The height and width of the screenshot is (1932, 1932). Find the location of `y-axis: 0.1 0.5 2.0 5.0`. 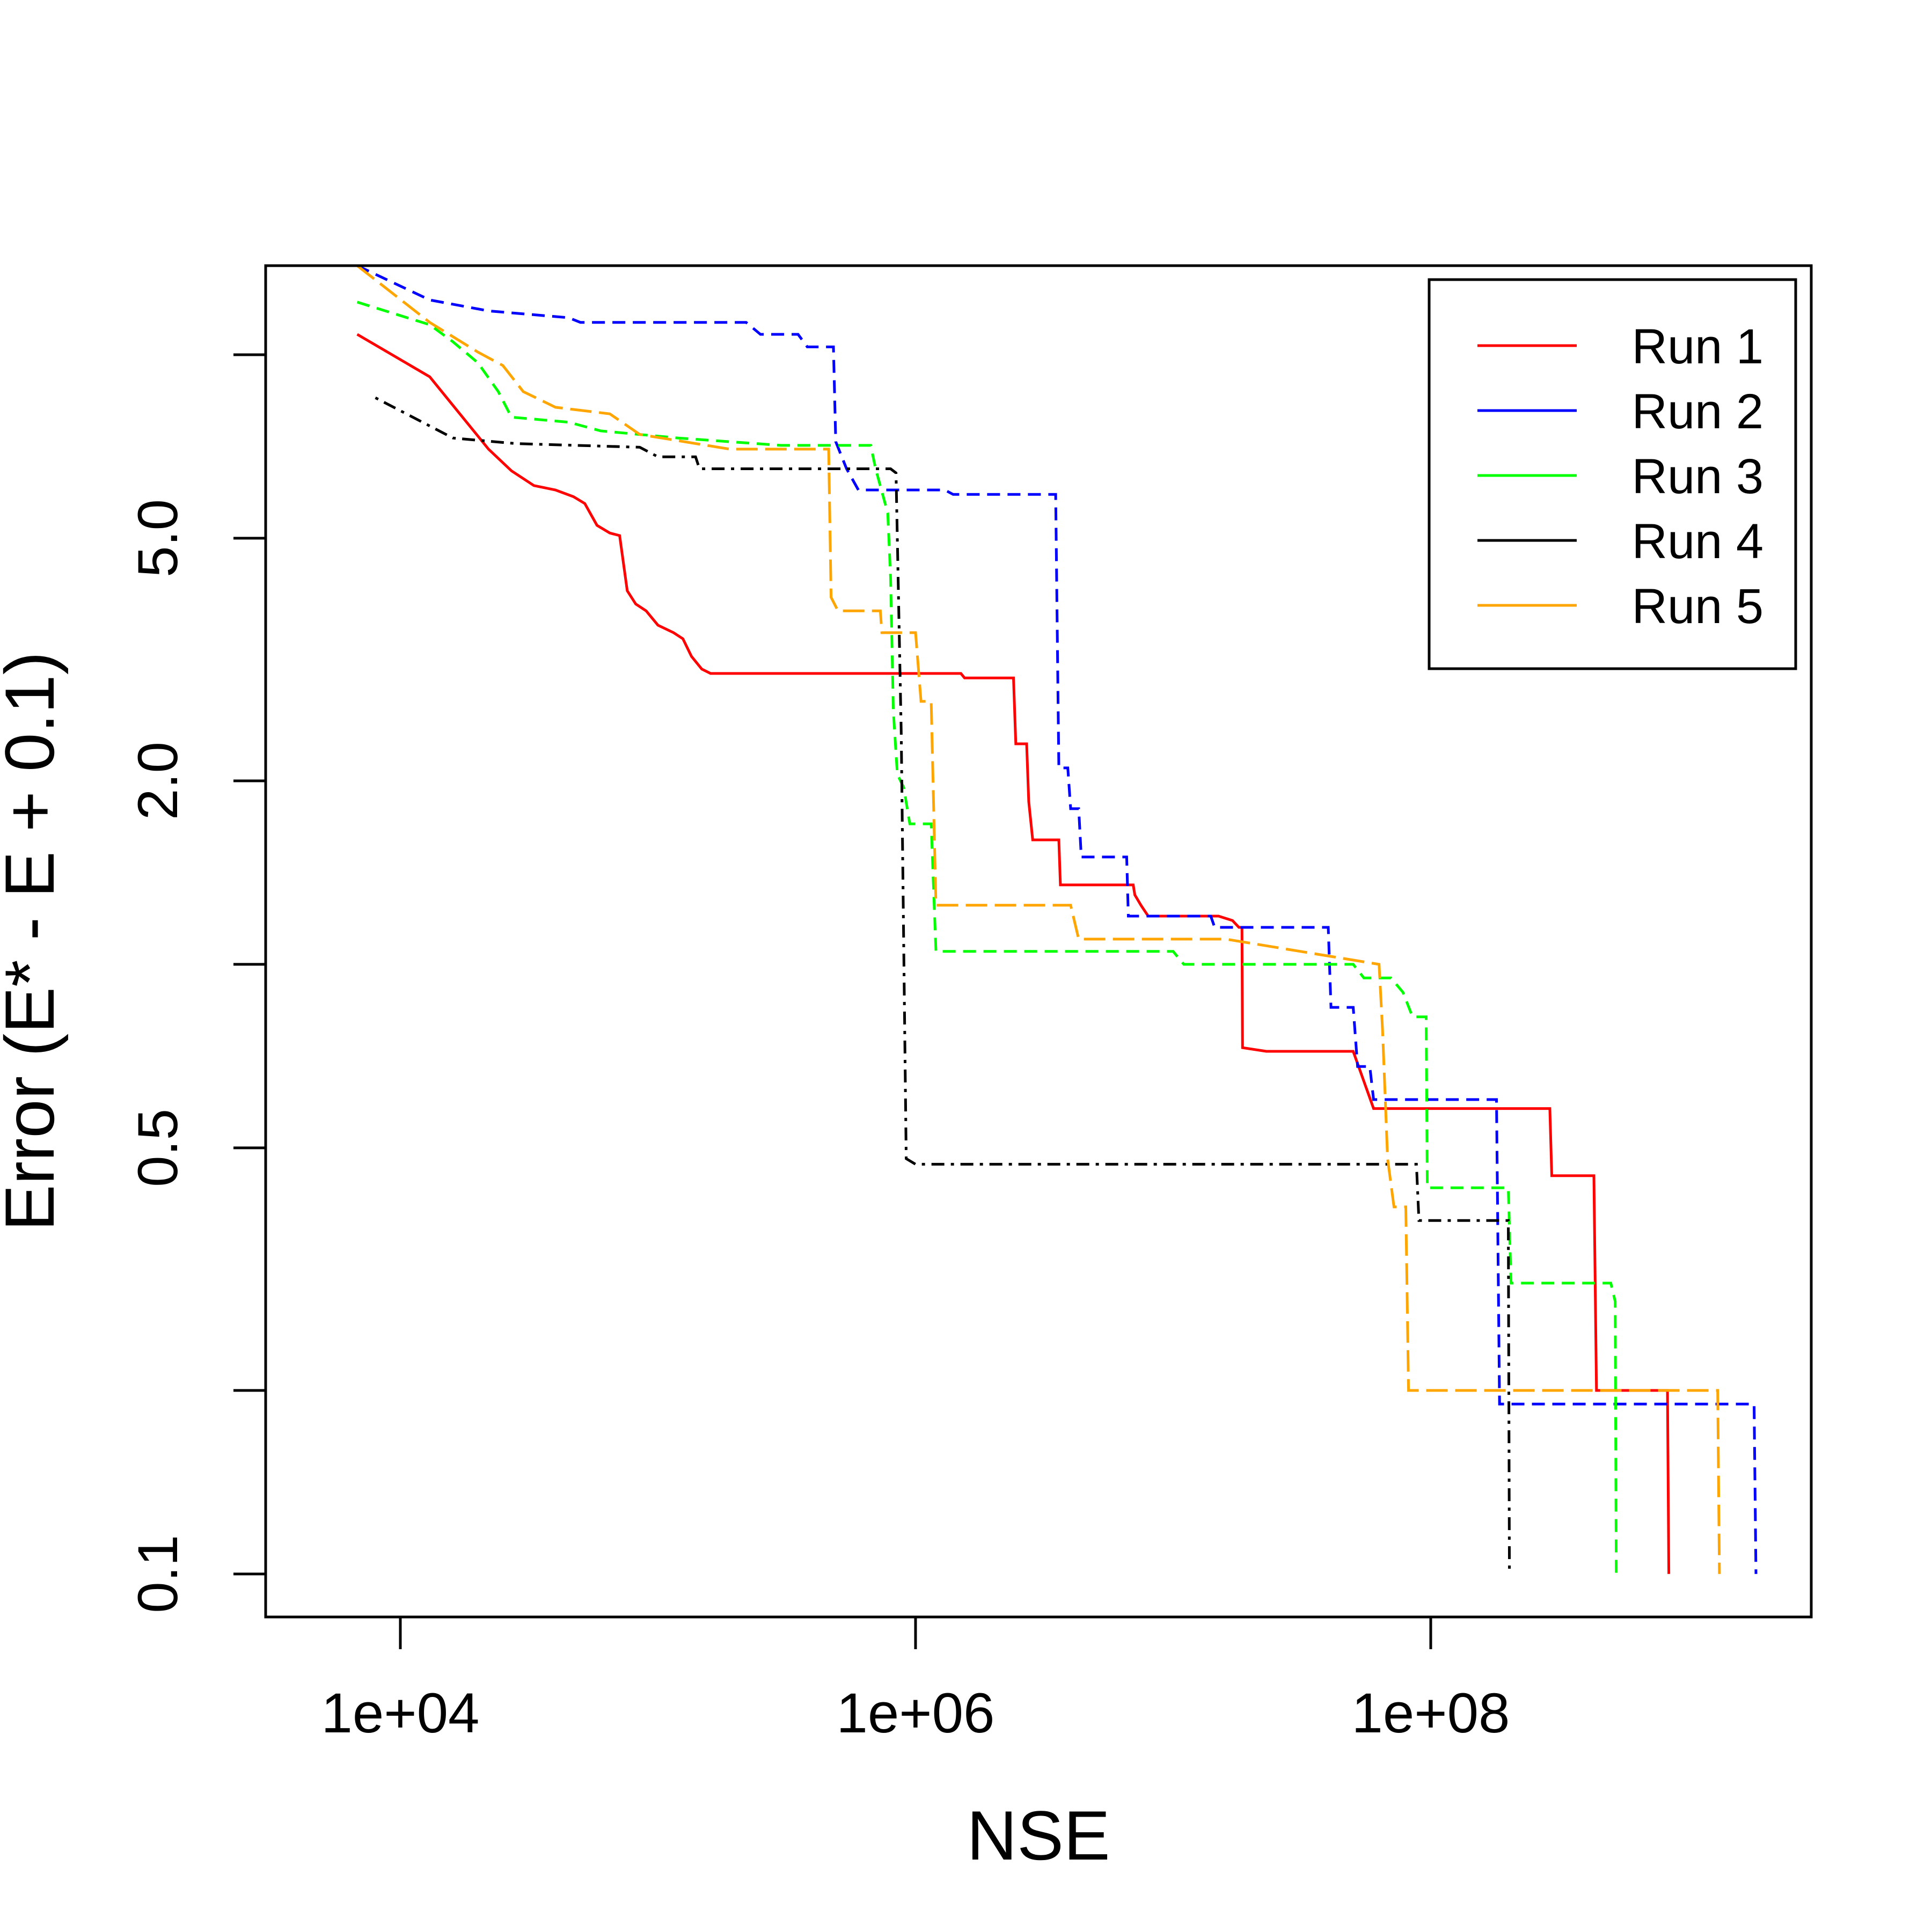

y-axis: 0.1 0.5 2.0 5.0 is located at coordinates (197, 983).